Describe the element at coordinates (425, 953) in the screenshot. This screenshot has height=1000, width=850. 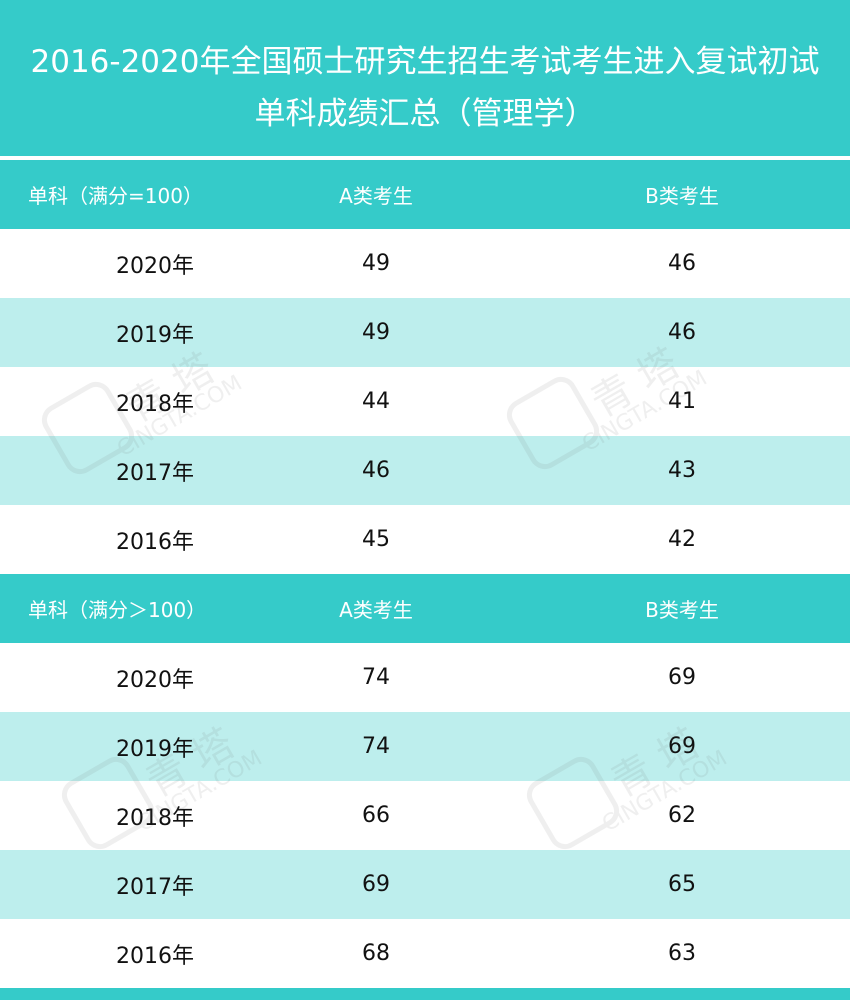
I see `table-row: 2016年 68 63` at that location.